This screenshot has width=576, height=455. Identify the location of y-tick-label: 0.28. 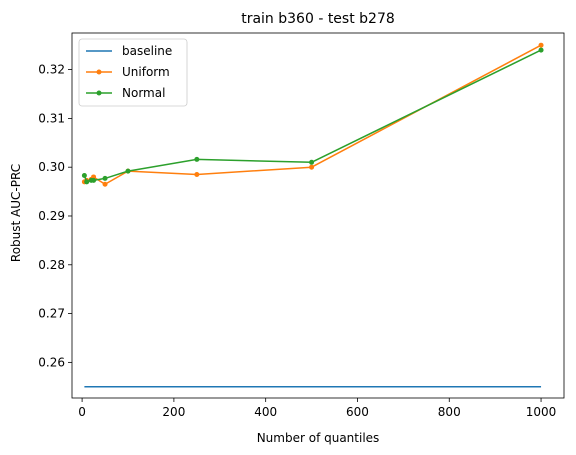
(51, 265).